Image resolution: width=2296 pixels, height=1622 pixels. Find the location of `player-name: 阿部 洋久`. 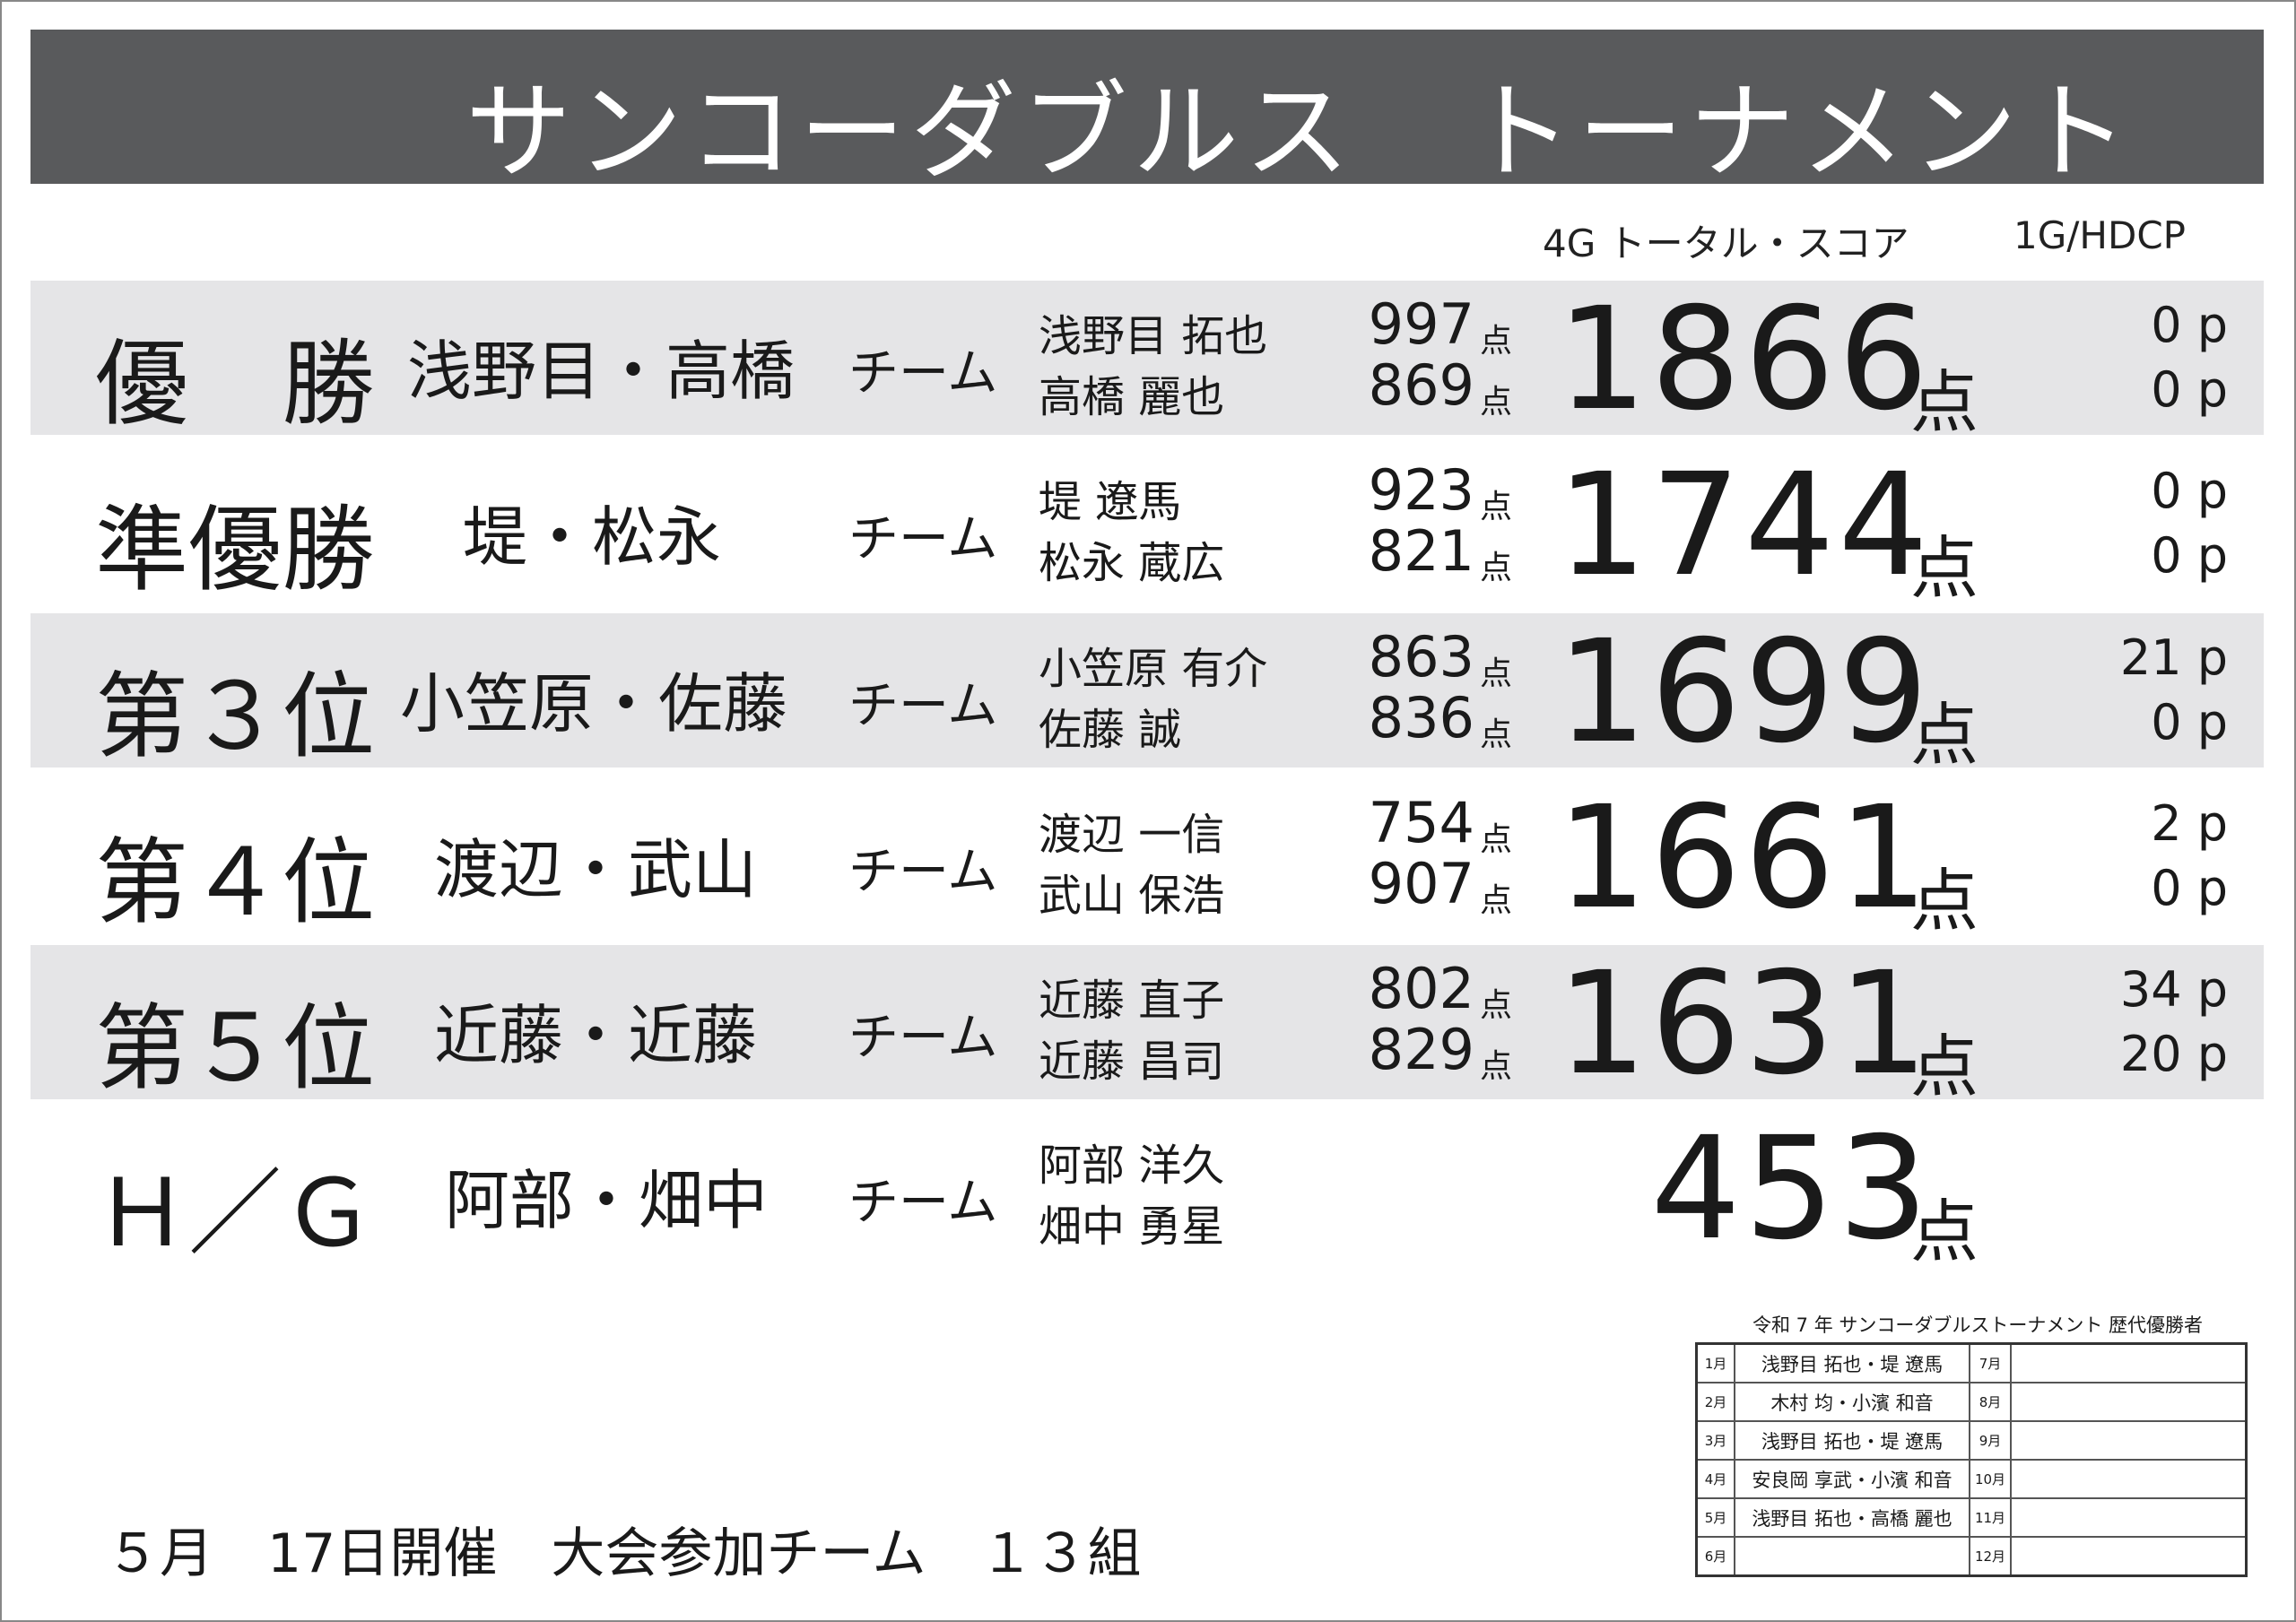

player-name: 阿部 洋久 is located at coordinates (1132, 1166).